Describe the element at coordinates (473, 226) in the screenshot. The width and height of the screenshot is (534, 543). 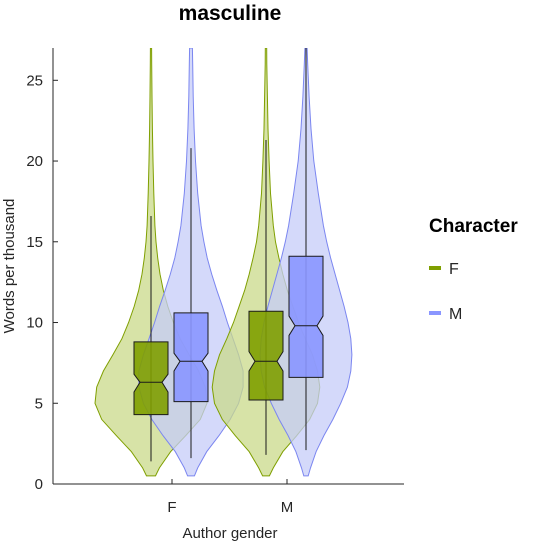
I see `legend-title: Character` at that location.